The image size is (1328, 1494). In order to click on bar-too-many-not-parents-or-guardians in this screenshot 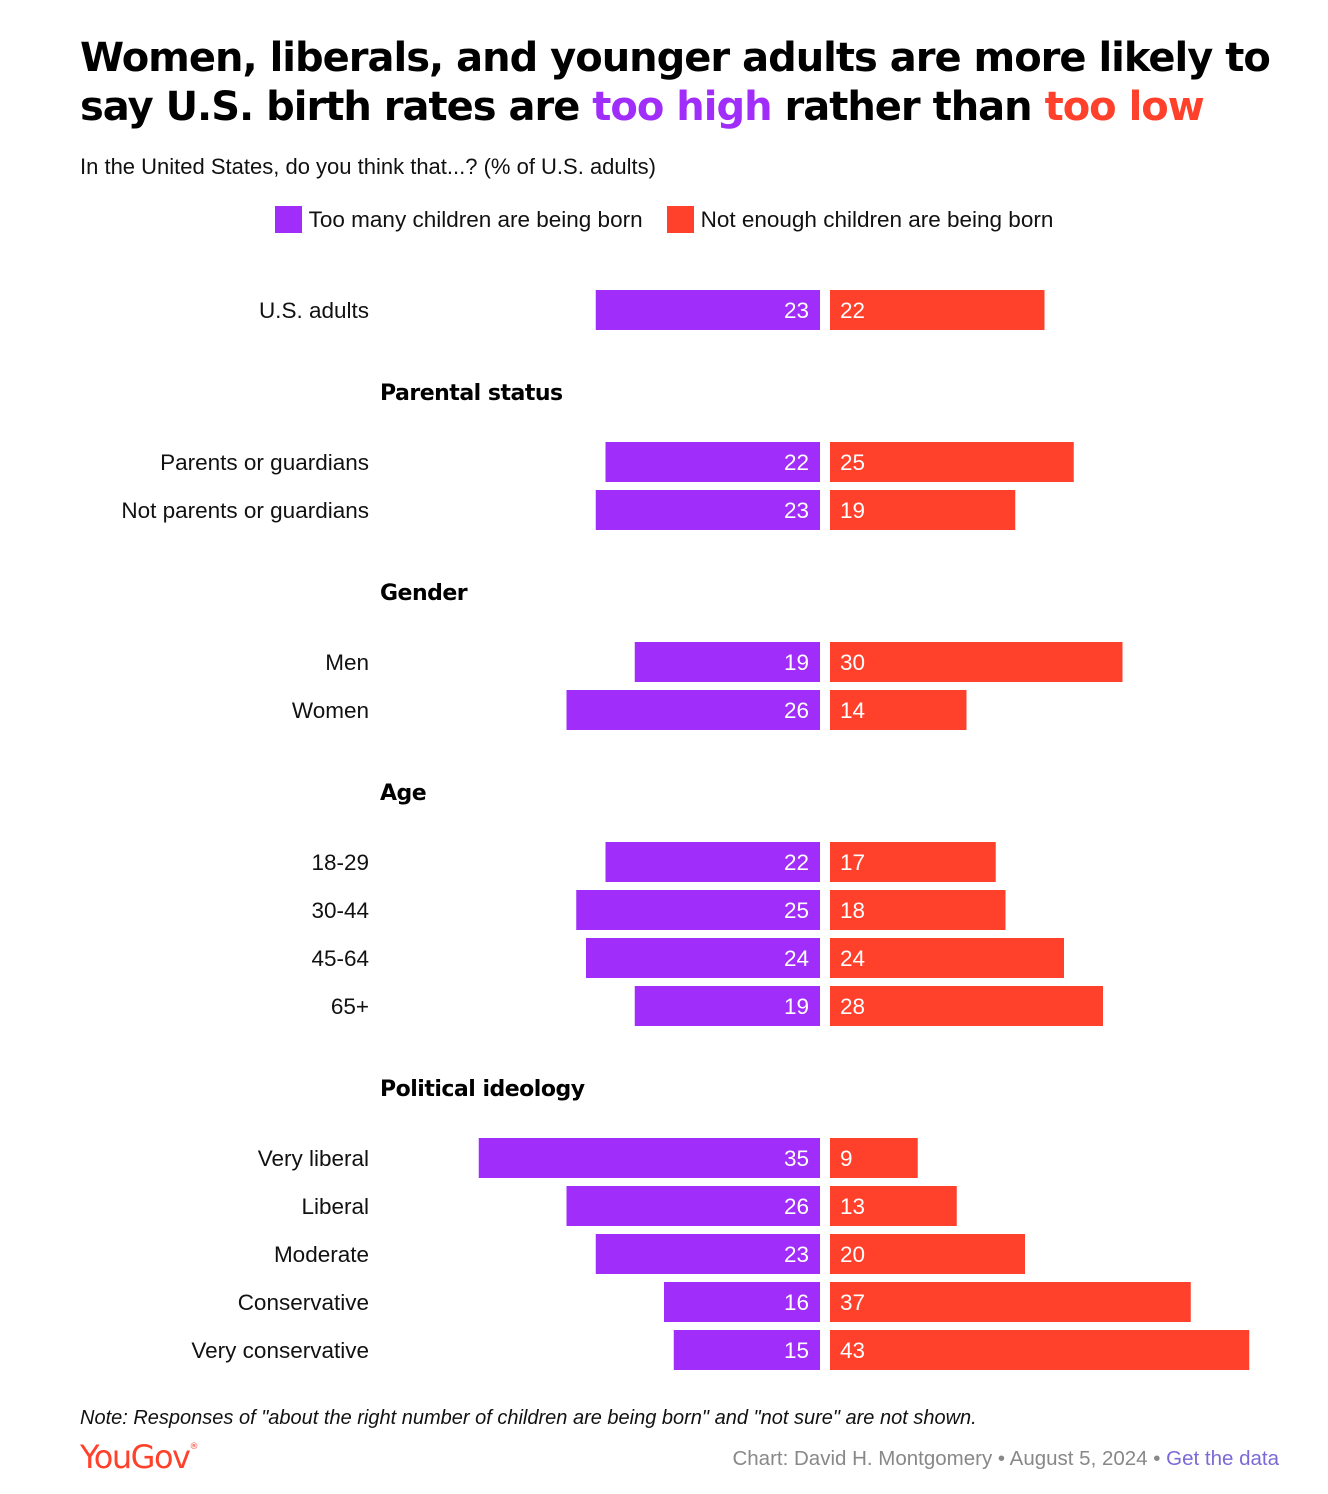, I will do `click(707, 510)`.